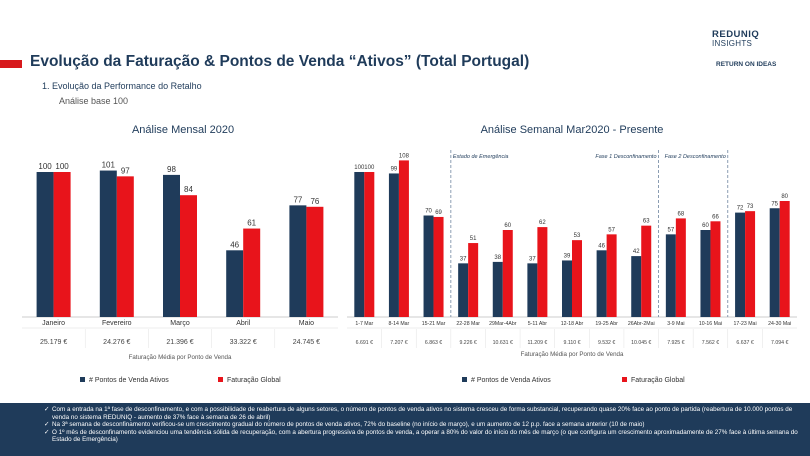 The height and width of the screenshot is (456, 810). What do you see at coordinates (364, 324) in the screenshot?
I see `x-tick-label: 1-7 Mar` at bounding box center [364, 324].